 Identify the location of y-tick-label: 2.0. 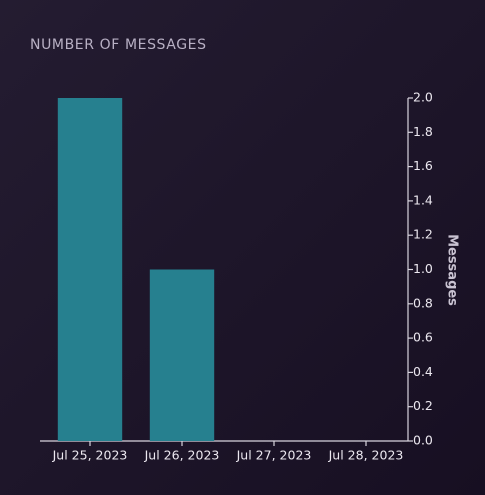
(423, 97).